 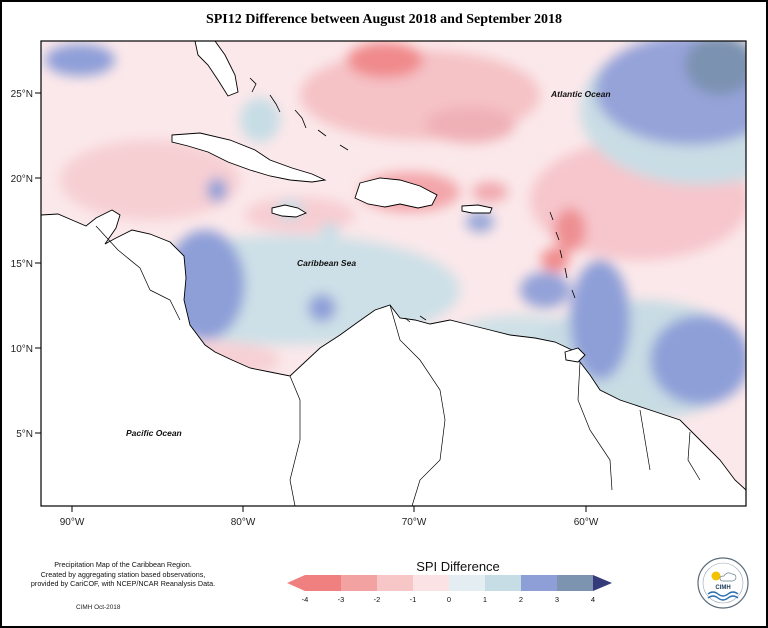 What do you see at coordinates (575, 355) in the screenshot?
I see `trinidad` at bounding box center [575, 355].